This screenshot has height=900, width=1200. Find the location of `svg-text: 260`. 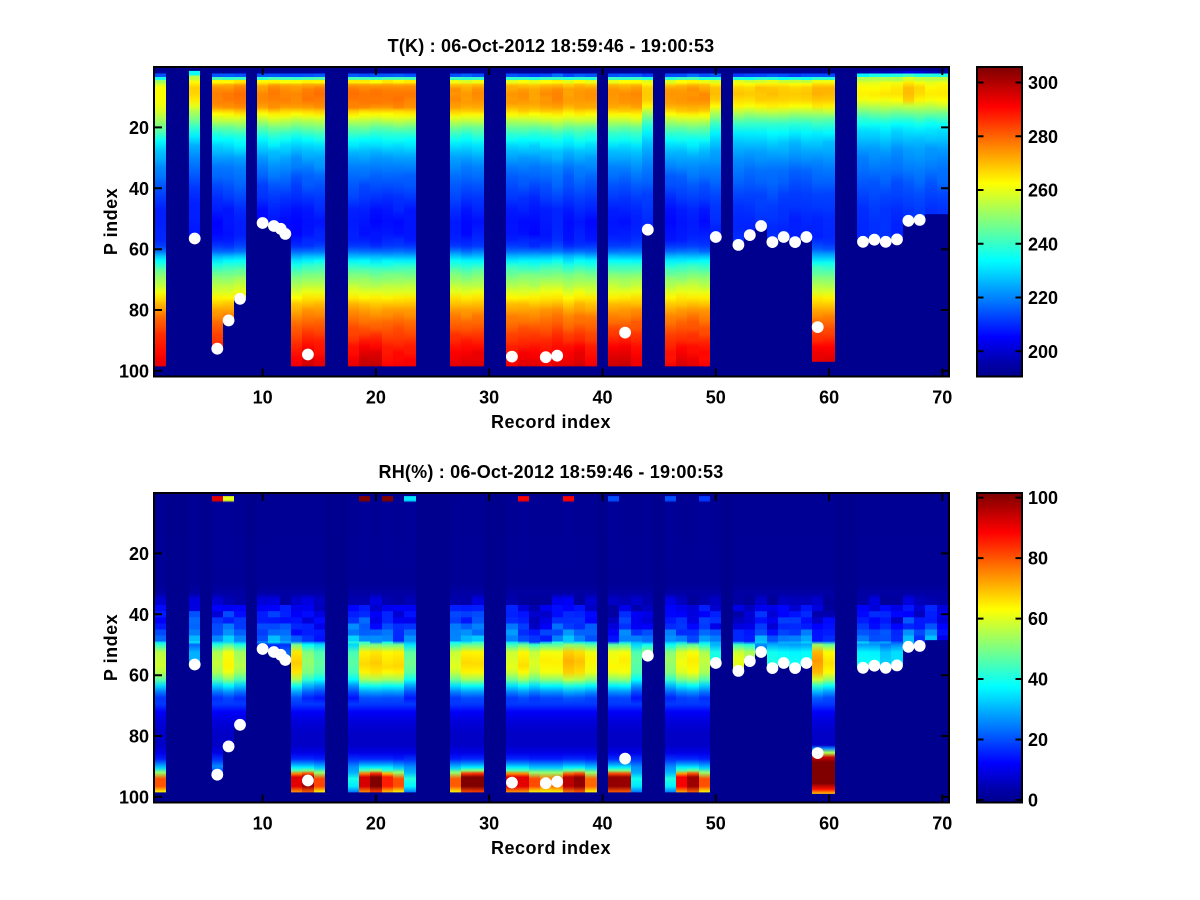

svg-text: 260 is located at coordinates (1043, 191).